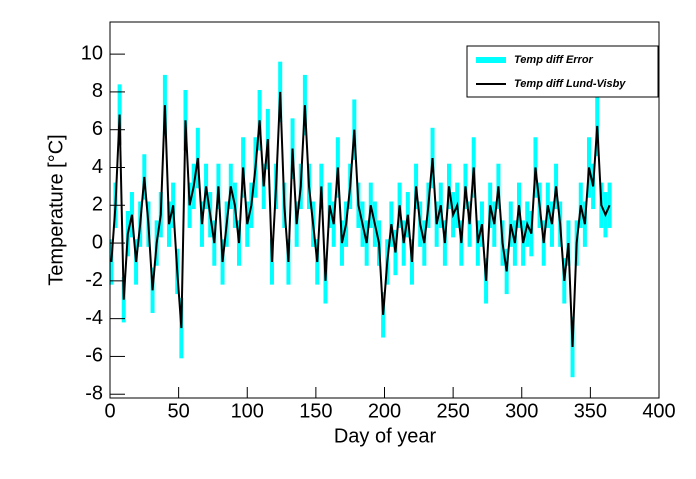  I want to click on x-tick-label: 0, so click(109, 411).